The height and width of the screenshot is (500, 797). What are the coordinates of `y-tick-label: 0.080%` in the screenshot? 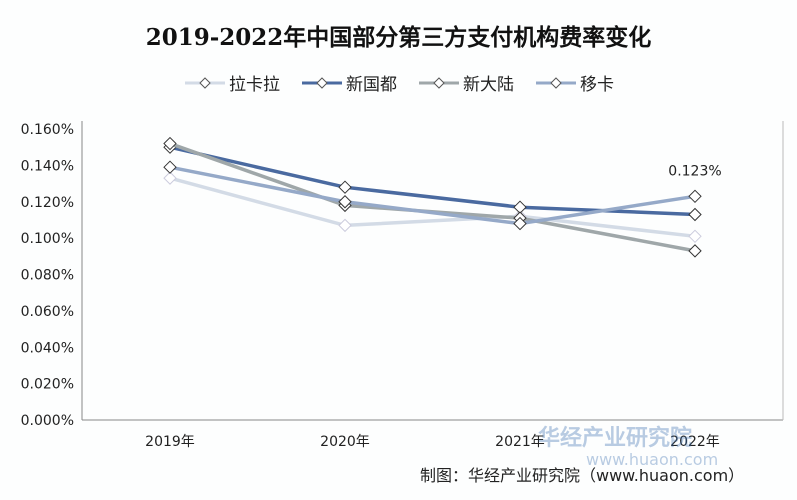 It's located at (47, 276).